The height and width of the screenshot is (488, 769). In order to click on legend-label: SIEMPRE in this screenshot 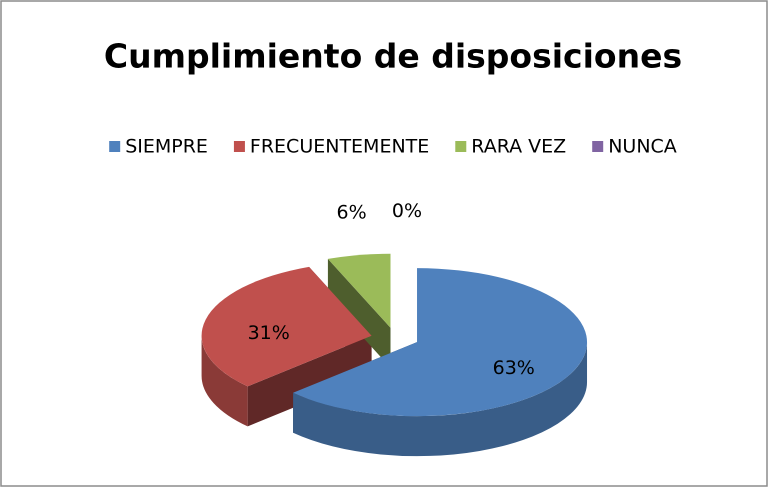, I will do `click(166, 147)`.